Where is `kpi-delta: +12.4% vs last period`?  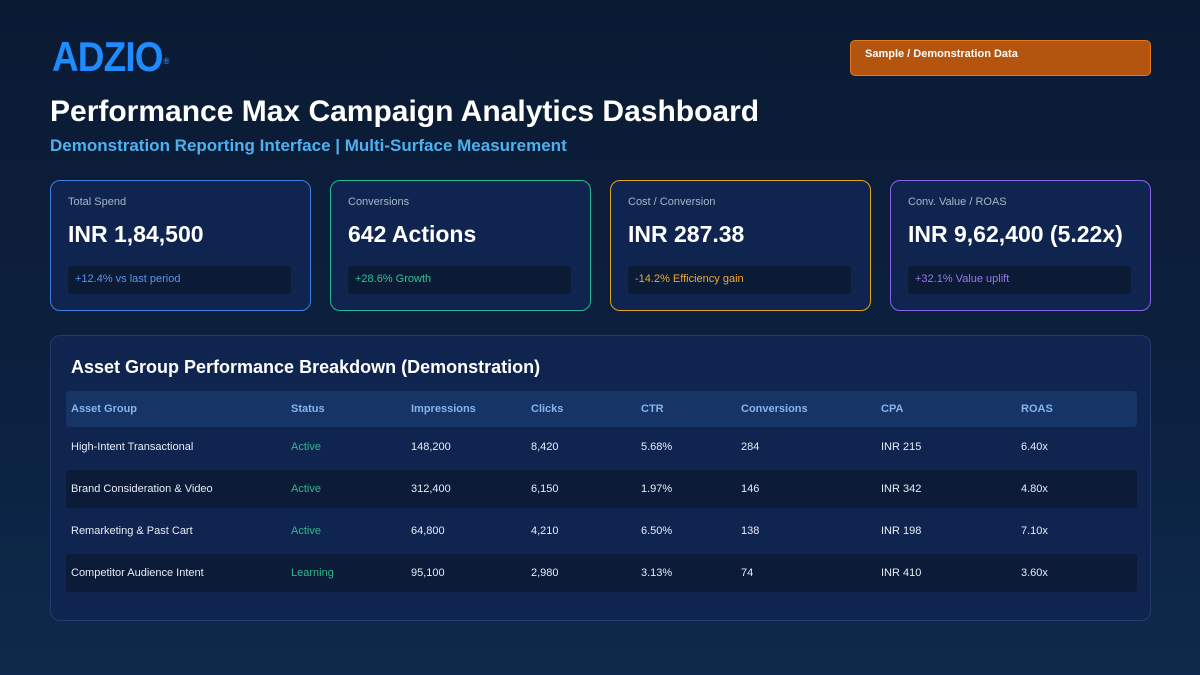 kpi-delta: +12.4% vs last period is located at coordinates (179, 280).